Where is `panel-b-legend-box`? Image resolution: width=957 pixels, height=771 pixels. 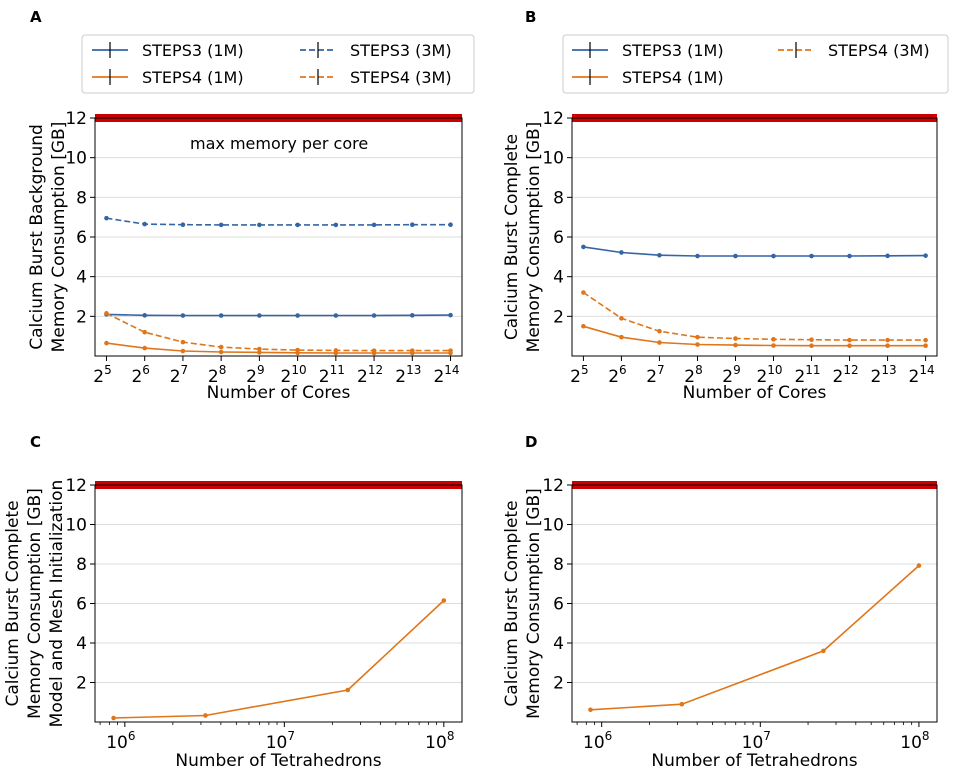
panel-b-legend-box is located at coordinates (755, 64).